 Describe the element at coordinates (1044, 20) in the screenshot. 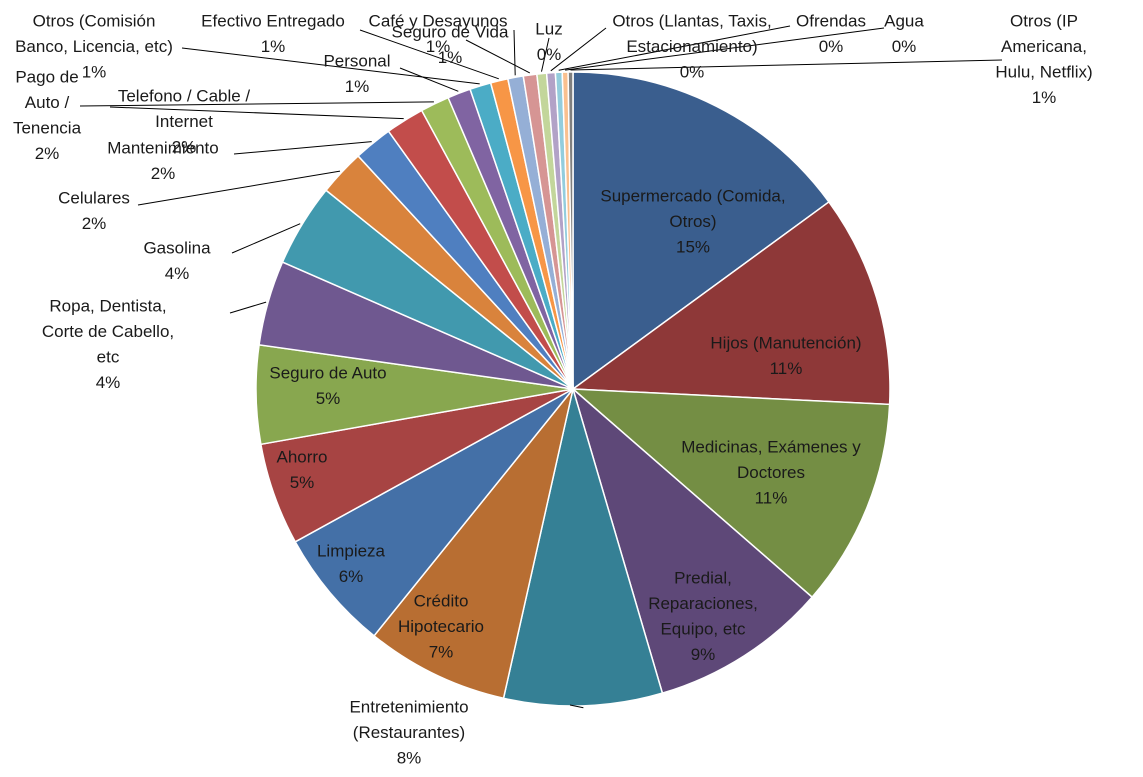

I see `slice-name: Otros (IP` at that location.